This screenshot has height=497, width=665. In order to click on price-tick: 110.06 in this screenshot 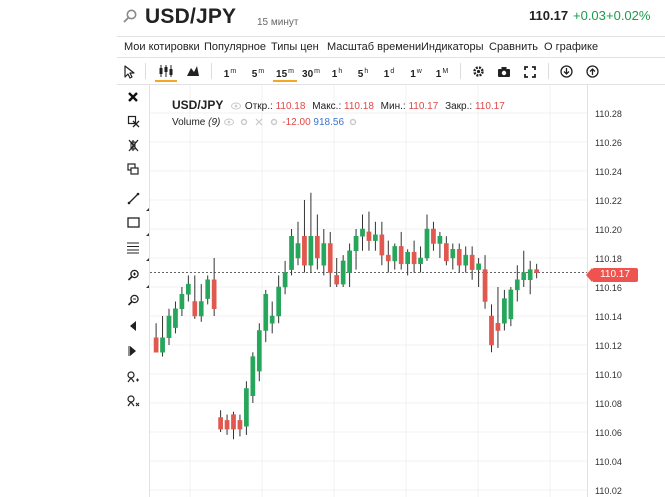, I will do `click(608, 433)`.